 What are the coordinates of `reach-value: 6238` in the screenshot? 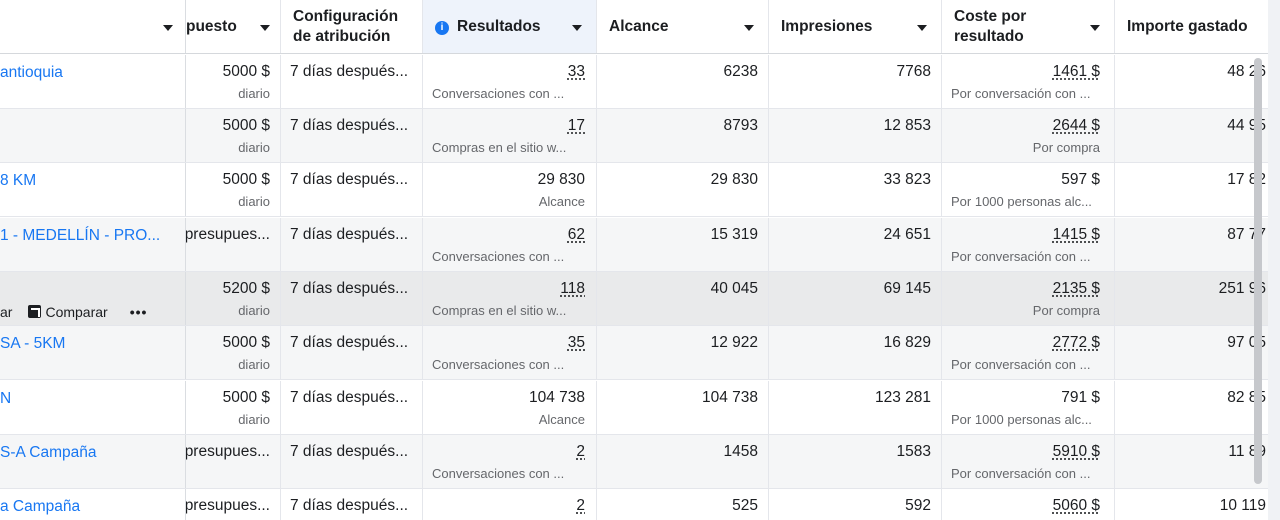 It's located at (740, 71).